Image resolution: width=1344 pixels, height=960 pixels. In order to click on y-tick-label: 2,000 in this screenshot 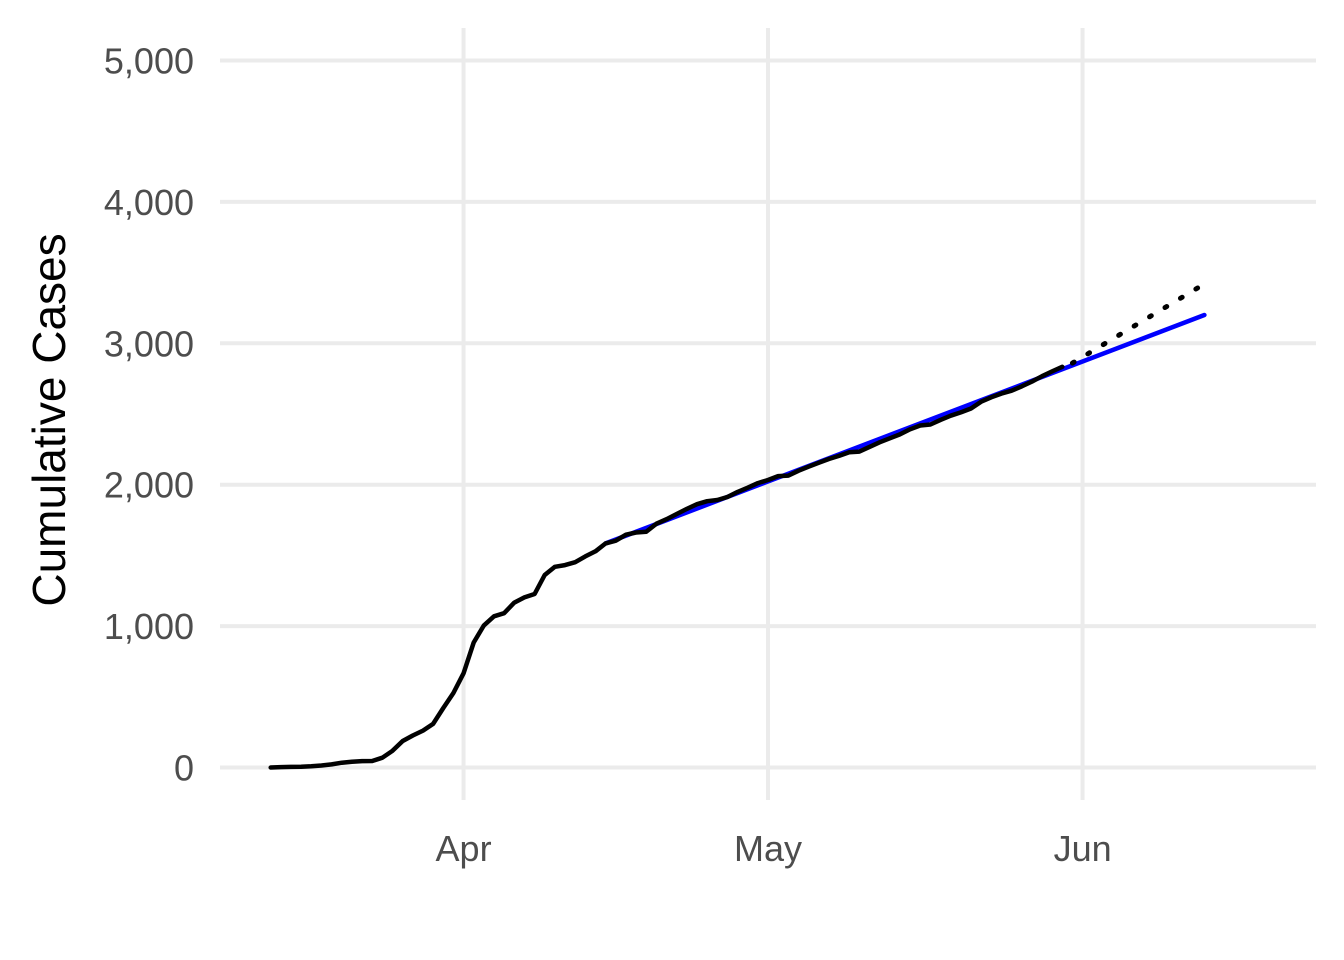, I will do `click(149, 485)`.